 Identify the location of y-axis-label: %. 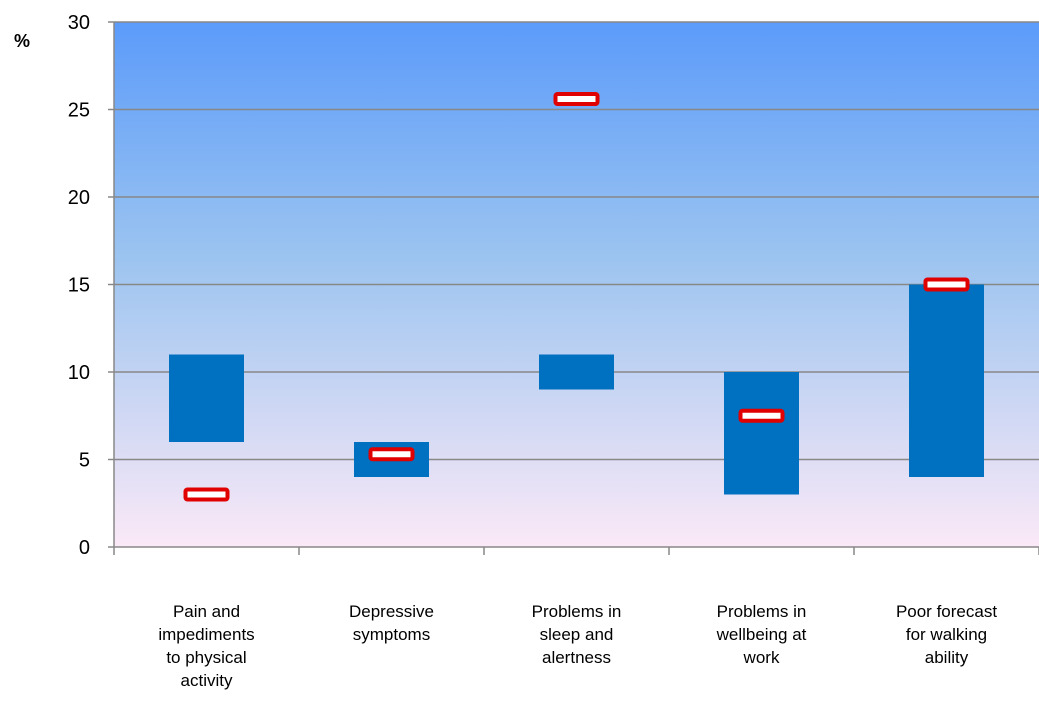
(22, 41).